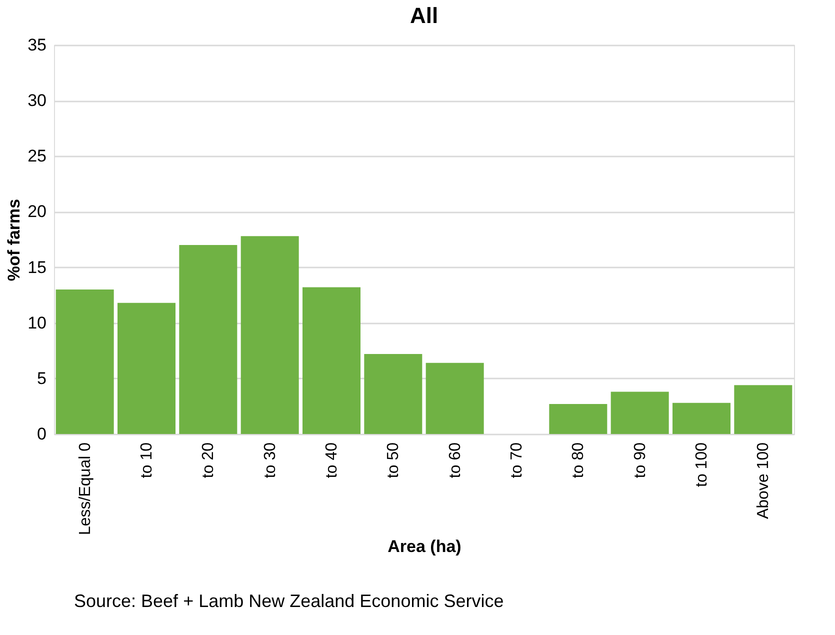 Image resolution: width=835 pixels, height=635 pixels. Describe the element at coordinates (41, 434) in the screenshot. I see `y-tick-label: 0` at that location.